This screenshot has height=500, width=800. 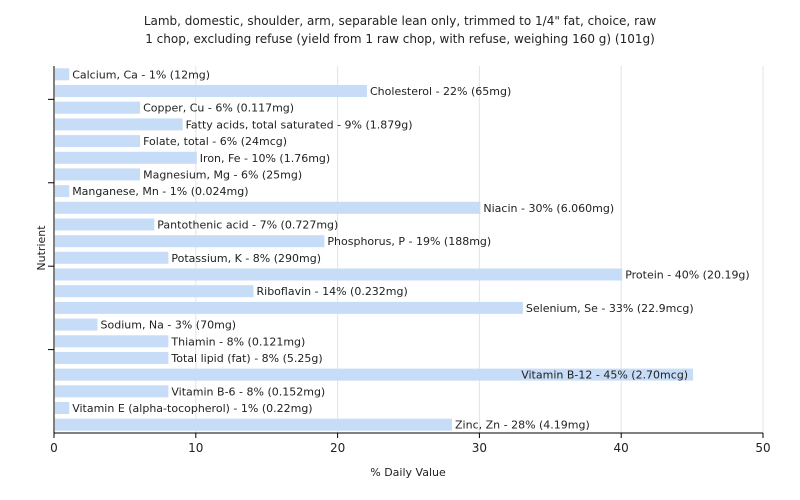 I want to click on x-tick-label-50: 50, so click(x=762, y=448).